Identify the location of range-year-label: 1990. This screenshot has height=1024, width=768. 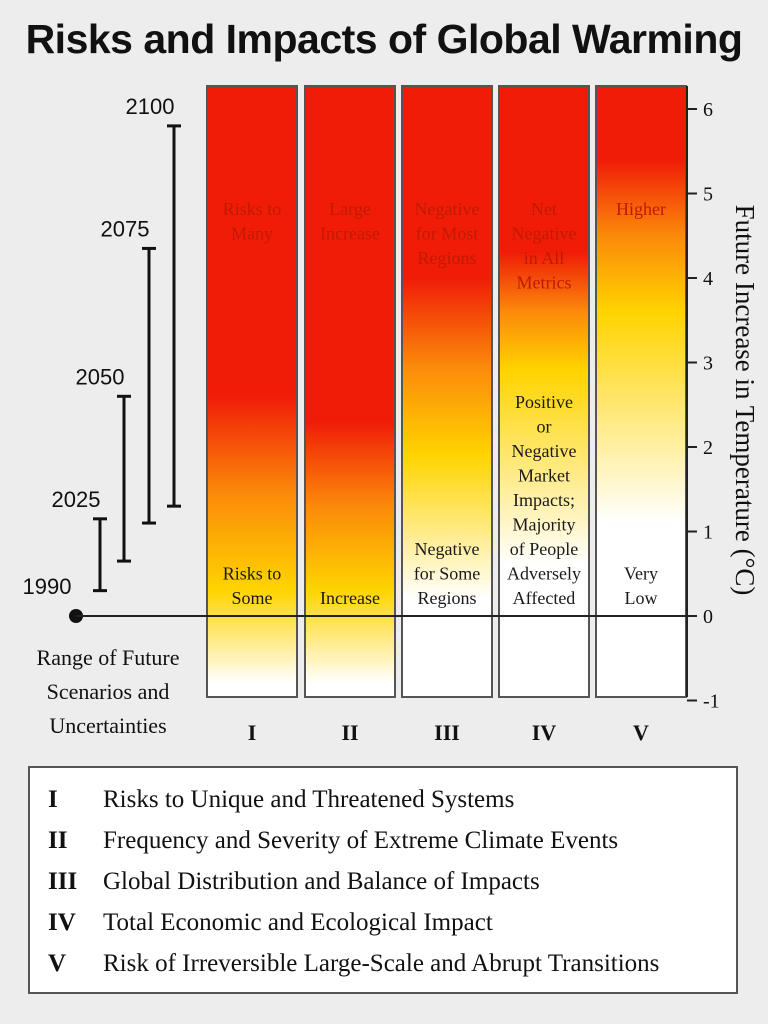
(47, 586).